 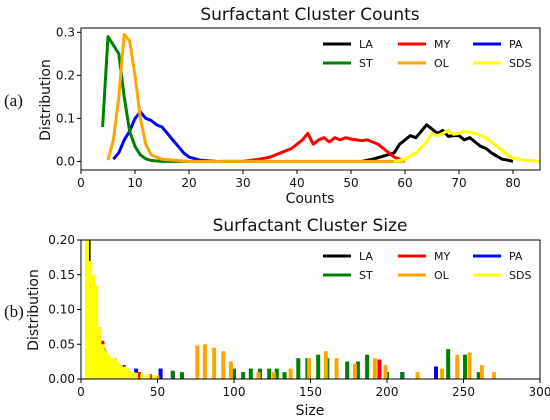 I want to click on panel-label-b: (b), so click(x=14, y=311).